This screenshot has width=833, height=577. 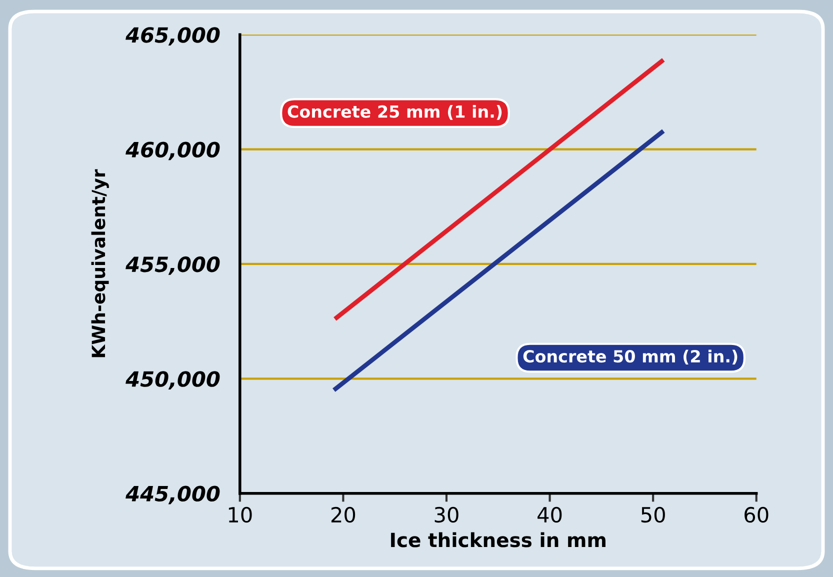 I want to click on y-tick-label: 455,000, so click(x=173, y=265).